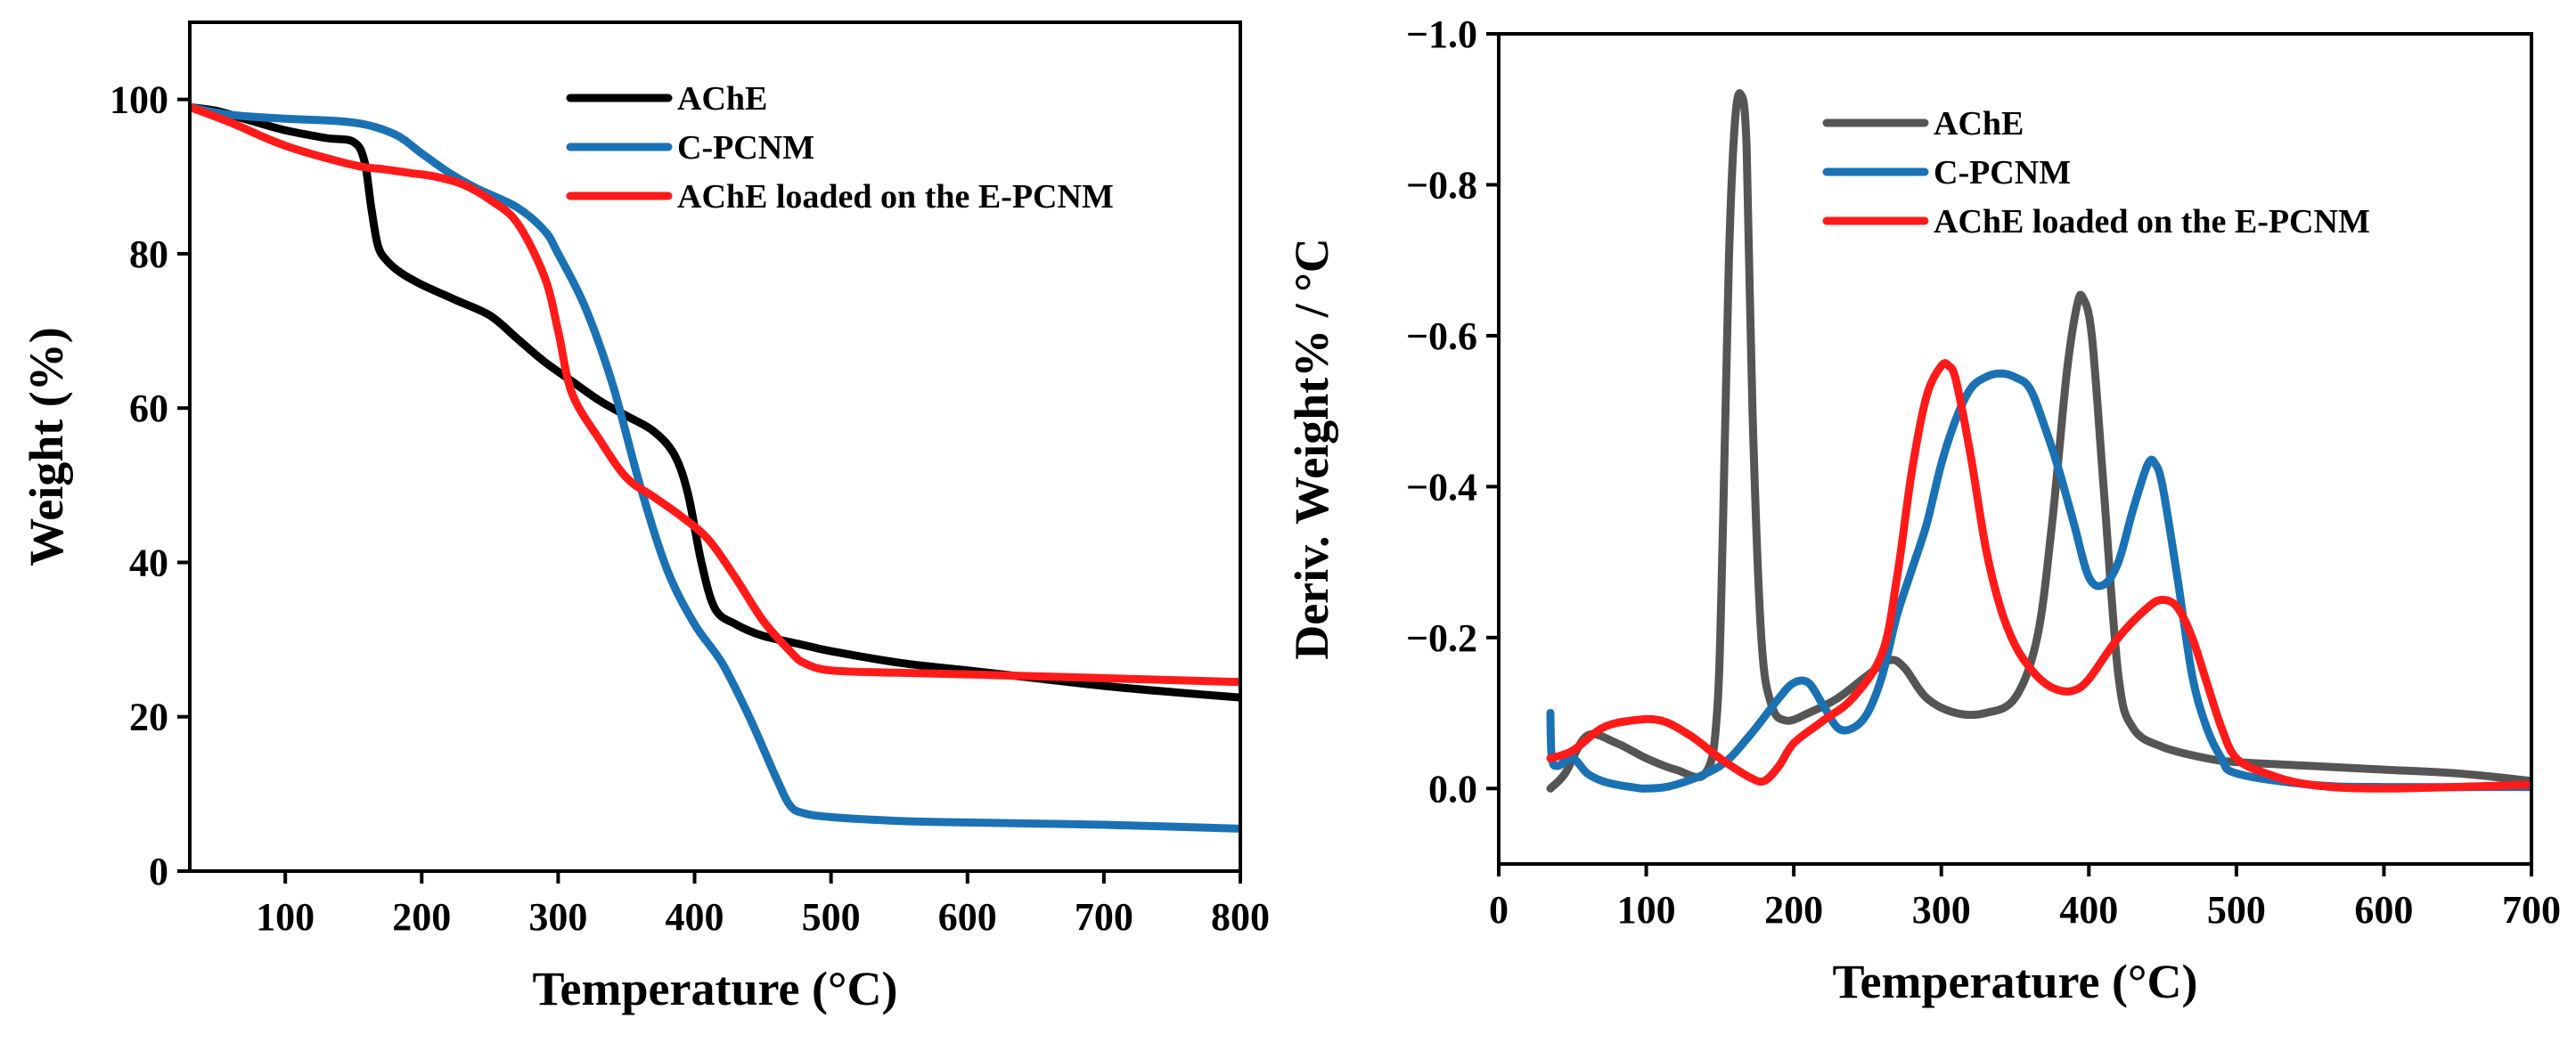 Image resolution: width=2576 pixels, height=1043 pixels. I want to click on y-tick-label: 40, so click(148, 562).